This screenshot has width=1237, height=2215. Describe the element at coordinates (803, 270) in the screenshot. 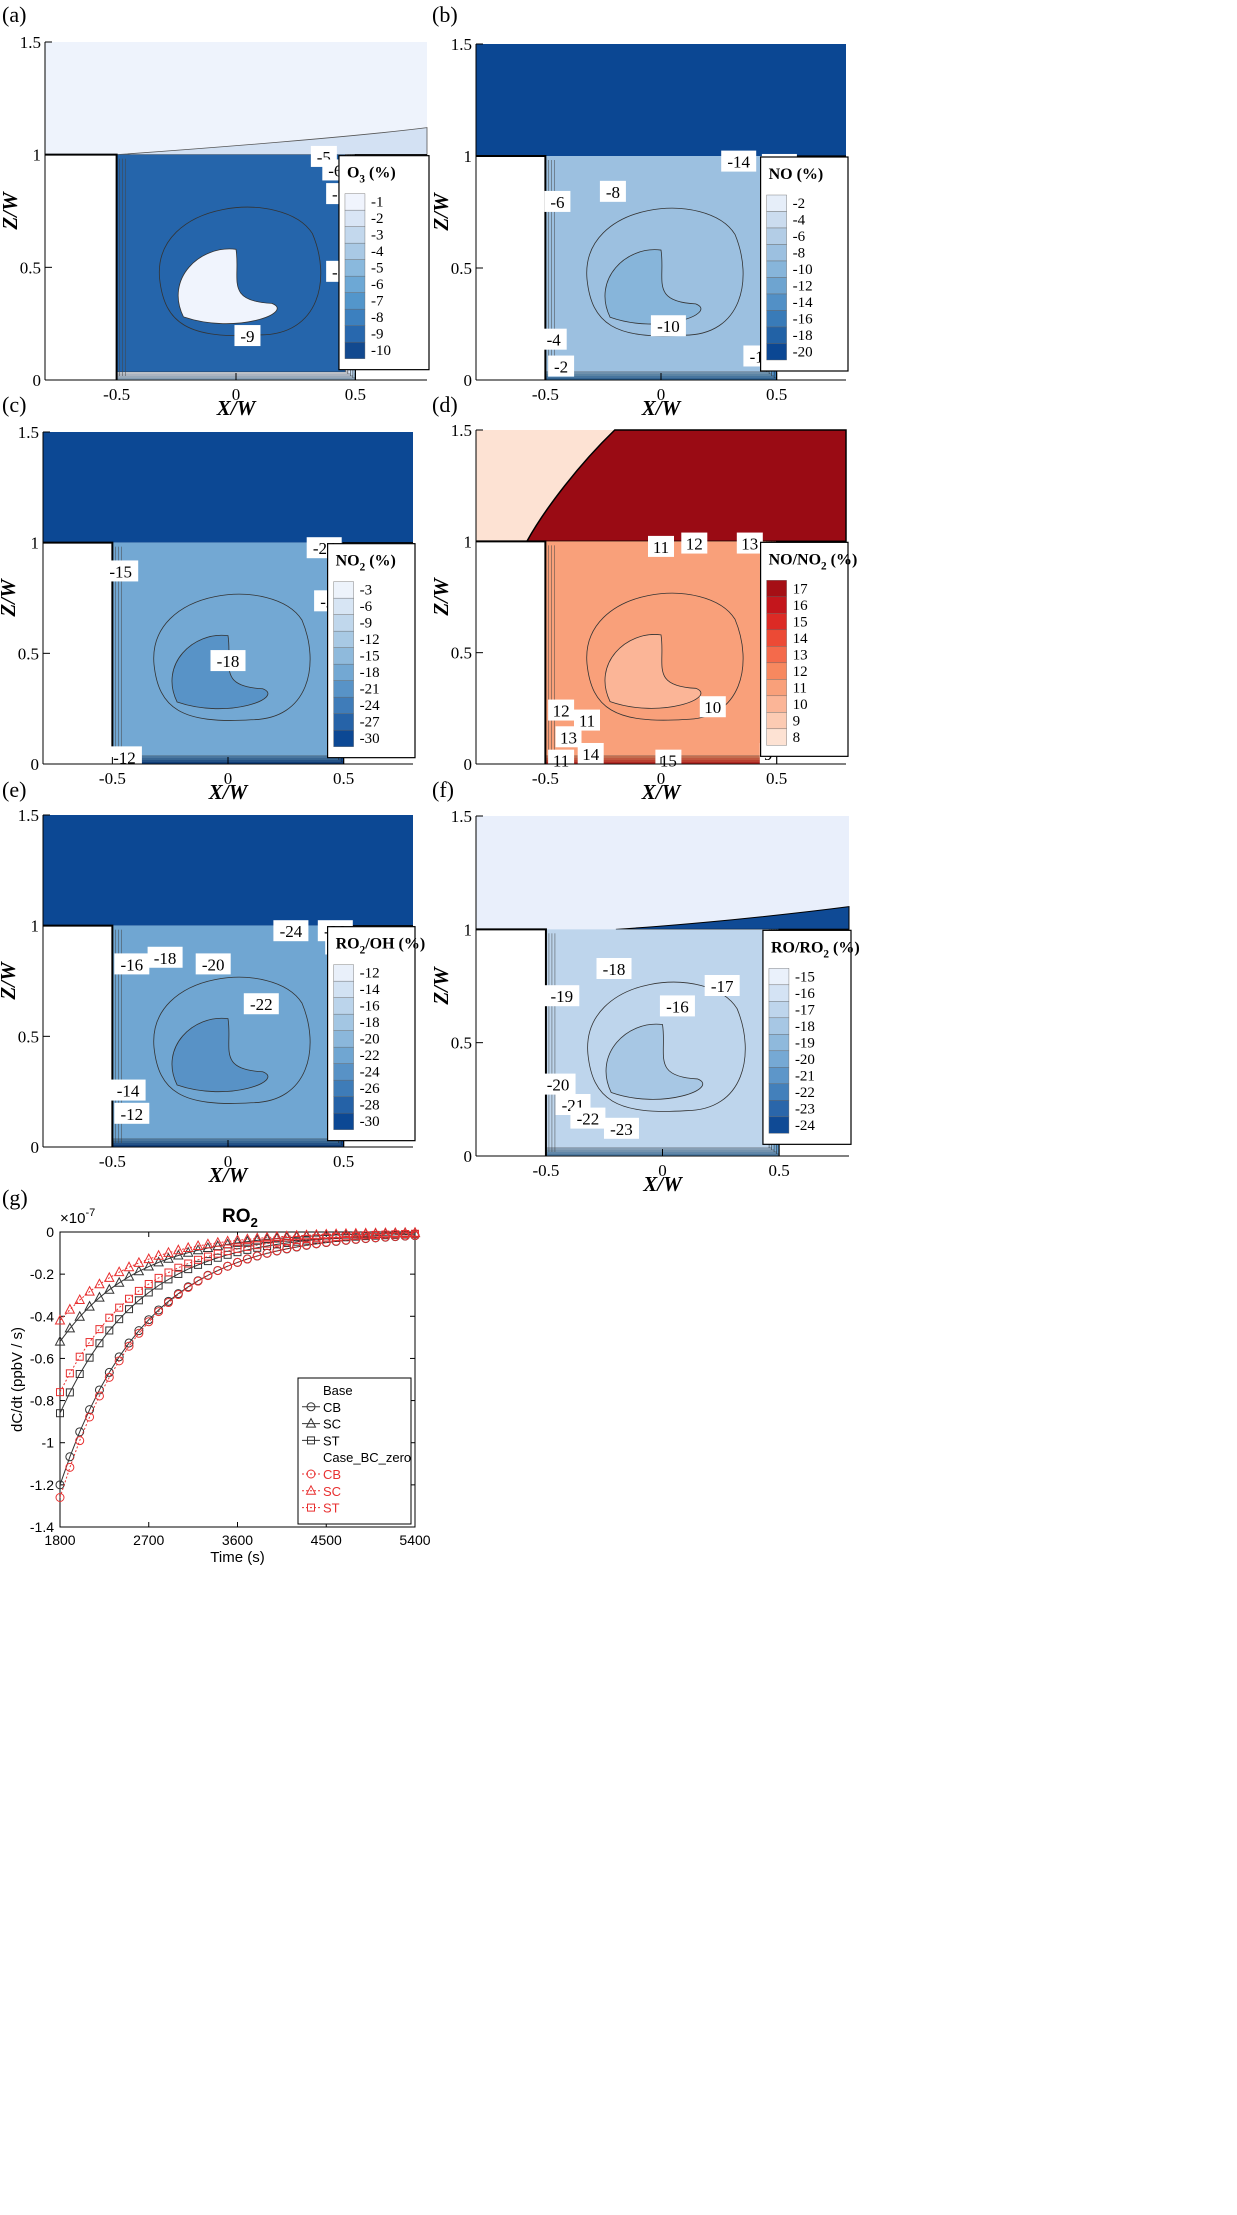

I see `legend-level: -10` at that location.